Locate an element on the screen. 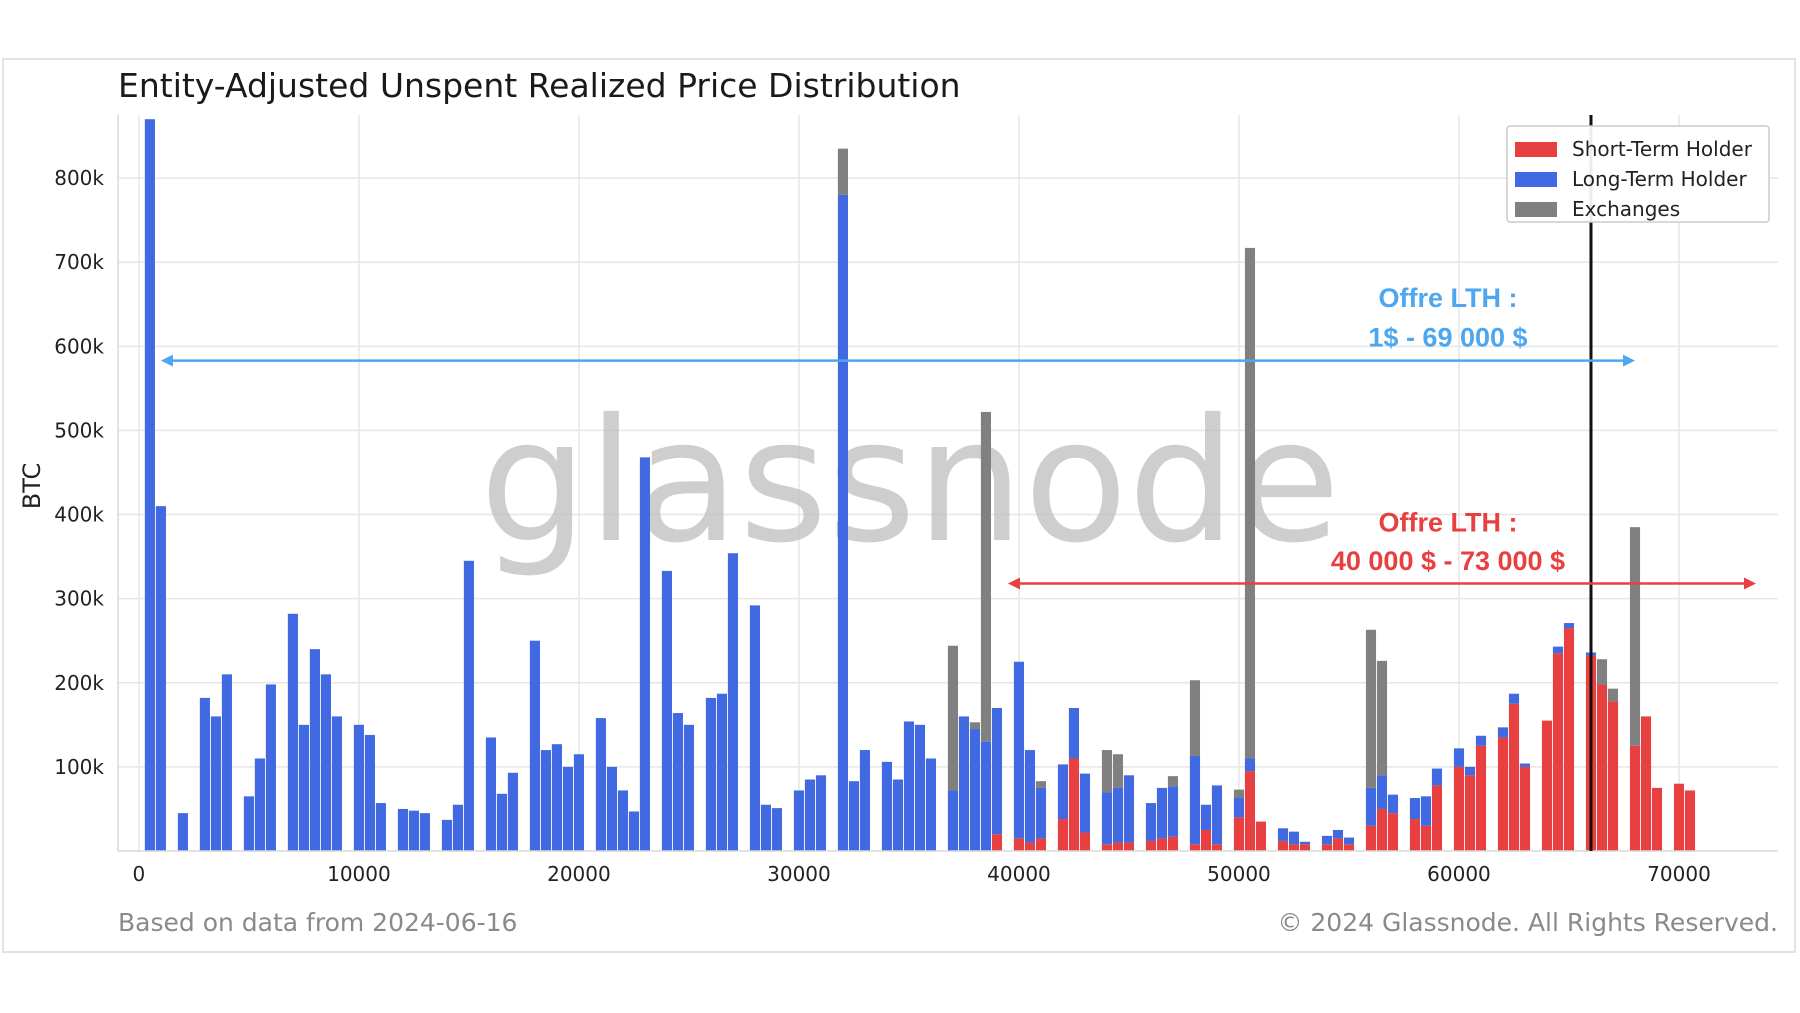  legend-swatch-short-term-holder is located at coordinates (1536, 149).